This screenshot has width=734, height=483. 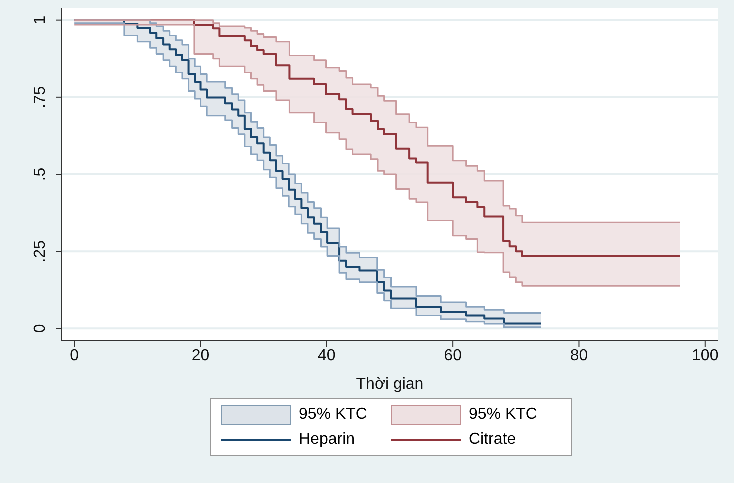 What do you see at coordinates (201, 355) in the screenshot?
I see `x-tick-label: 20` at bounding box center [201, 355].